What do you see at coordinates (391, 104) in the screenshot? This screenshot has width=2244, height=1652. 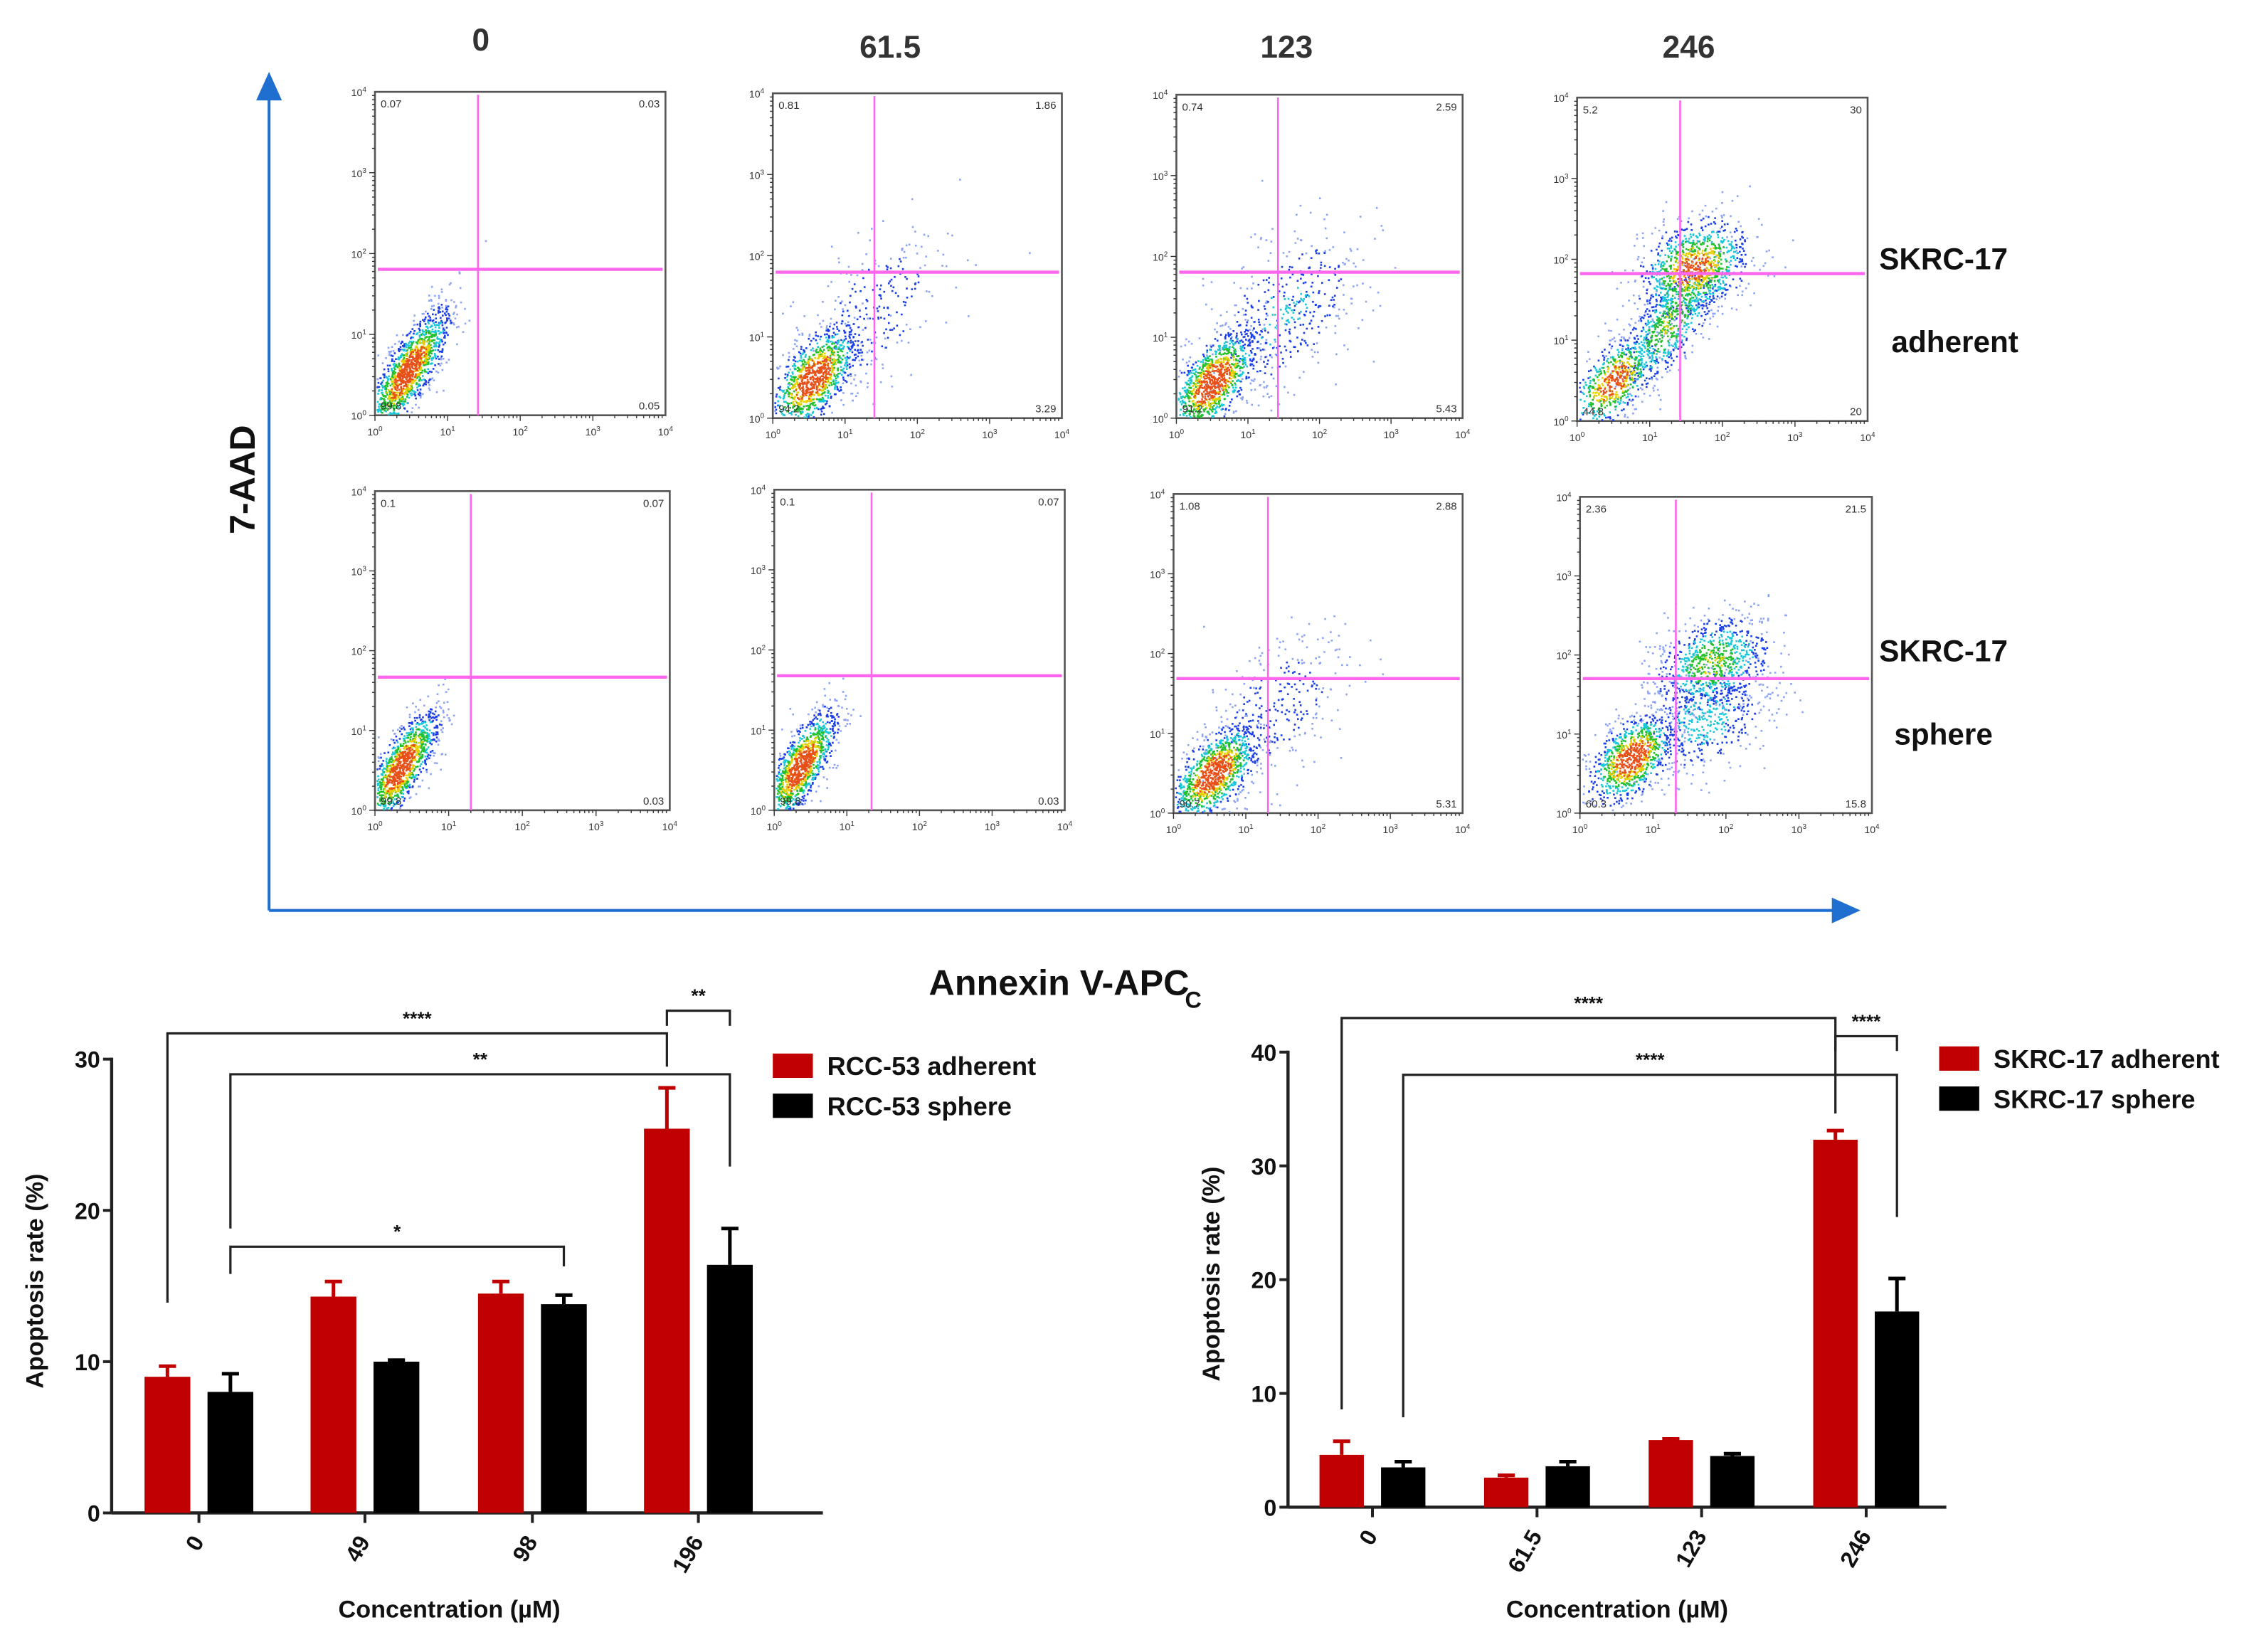 I see `quadrant-value-ul: 0.07` at bounding box center [391, 104].